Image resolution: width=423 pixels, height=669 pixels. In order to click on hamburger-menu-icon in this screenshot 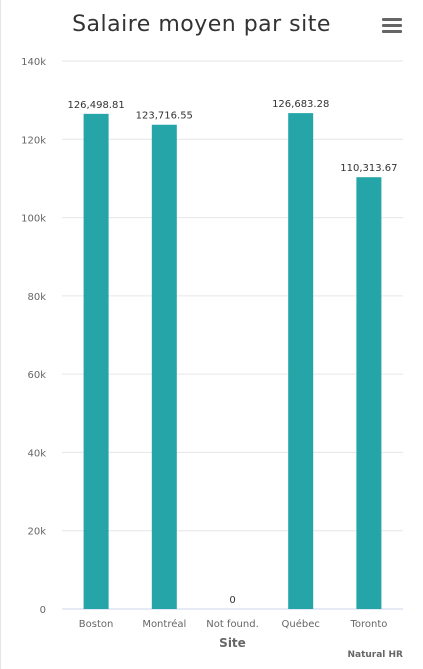, I will do `click(392, 27)`.